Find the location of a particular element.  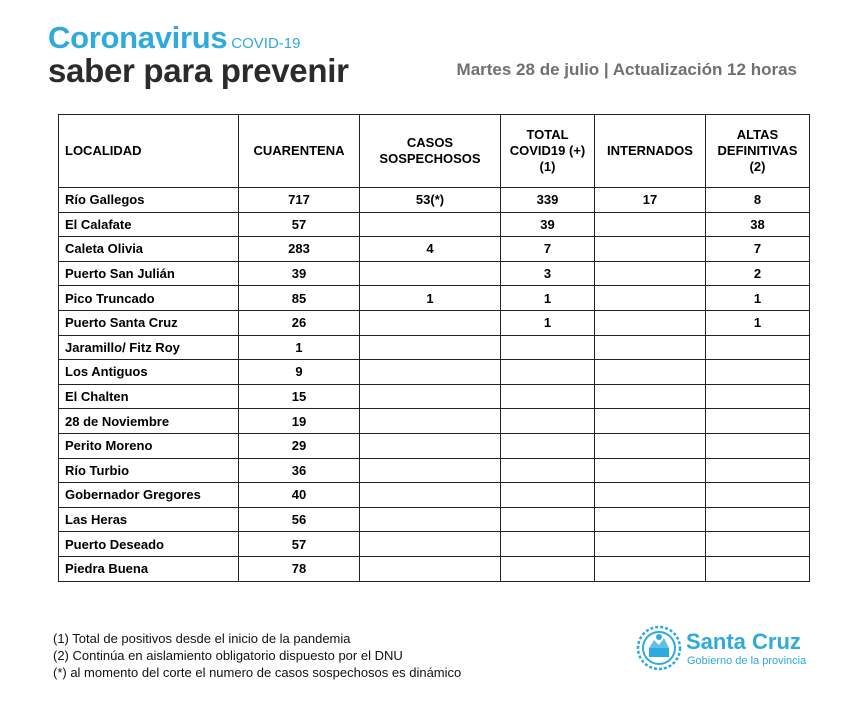

cell-localidad: Las Heras is located at coordinates (148, 519).